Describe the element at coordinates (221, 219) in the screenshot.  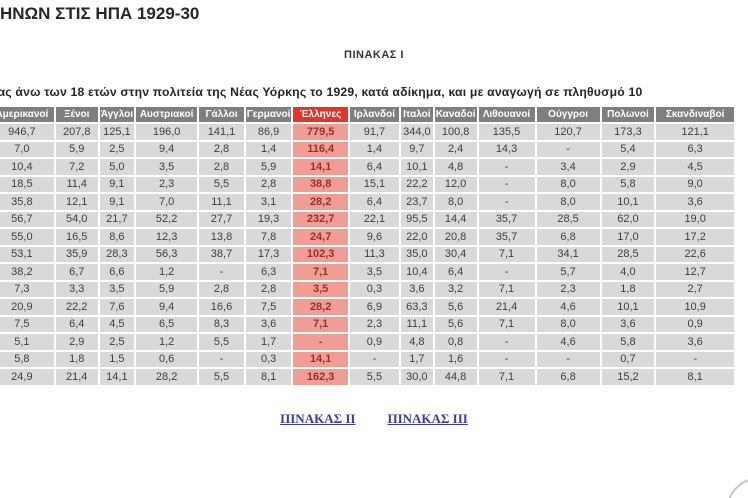
I see `table-cell: 27,7` at that location.